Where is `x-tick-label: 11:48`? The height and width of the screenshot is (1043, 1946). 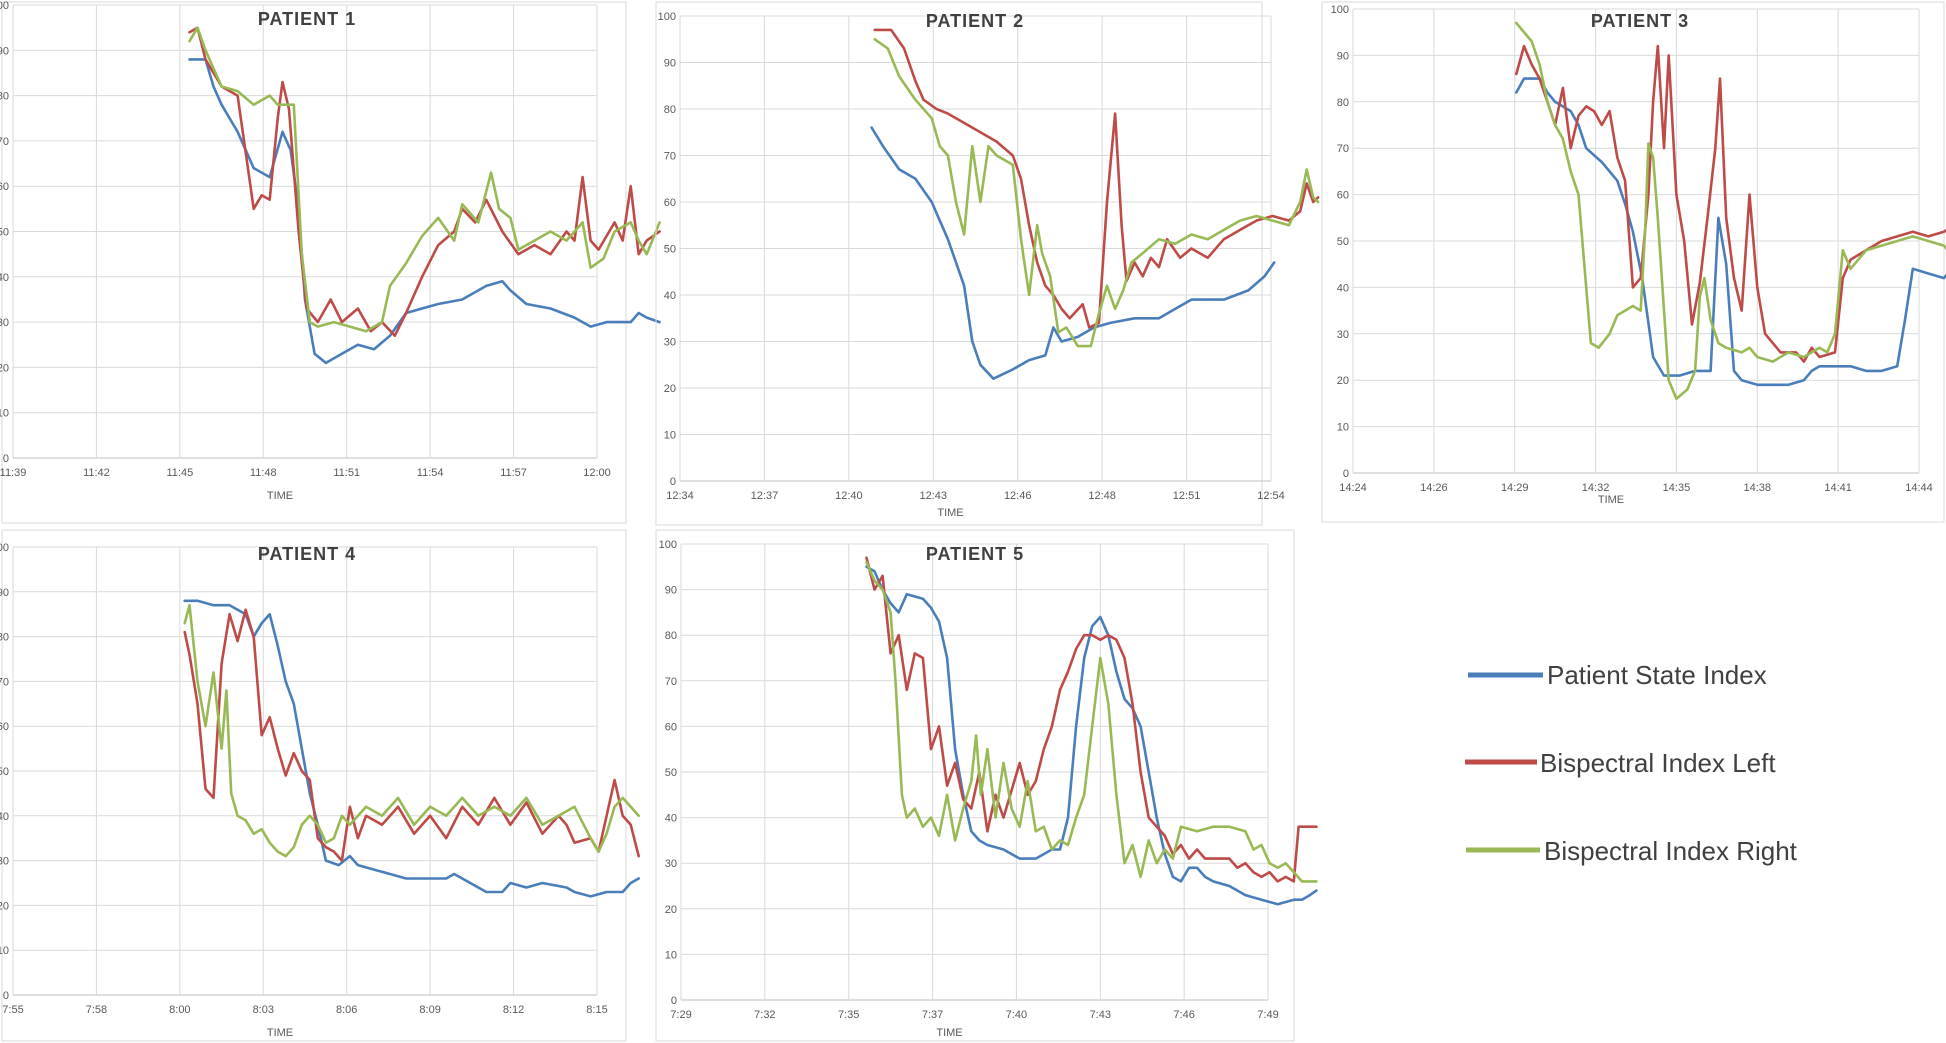 x-tick-label: 11:48 is located at coordinates (263, 473).